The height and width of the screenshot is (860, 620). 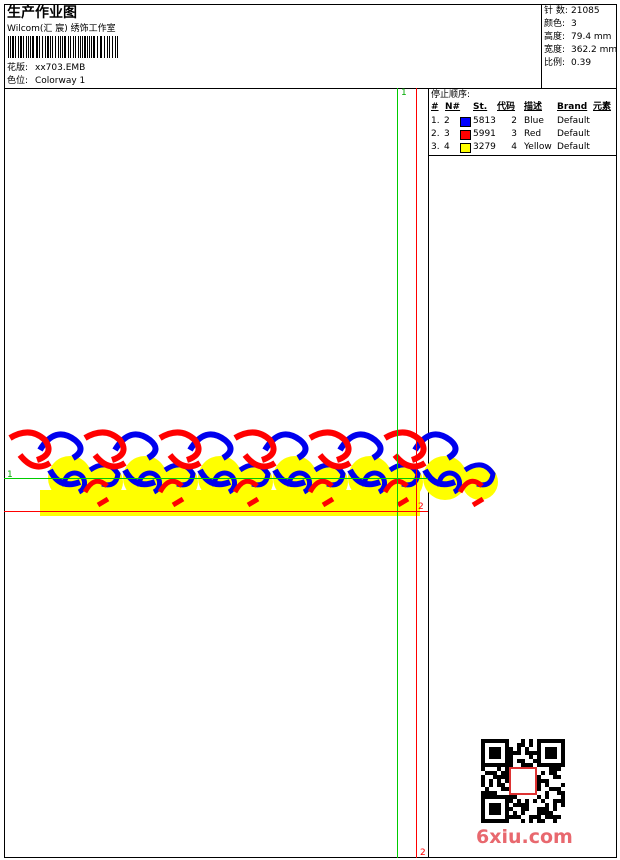 I want to click on design-value: xx703.EMB, so click(x=60, y=68).